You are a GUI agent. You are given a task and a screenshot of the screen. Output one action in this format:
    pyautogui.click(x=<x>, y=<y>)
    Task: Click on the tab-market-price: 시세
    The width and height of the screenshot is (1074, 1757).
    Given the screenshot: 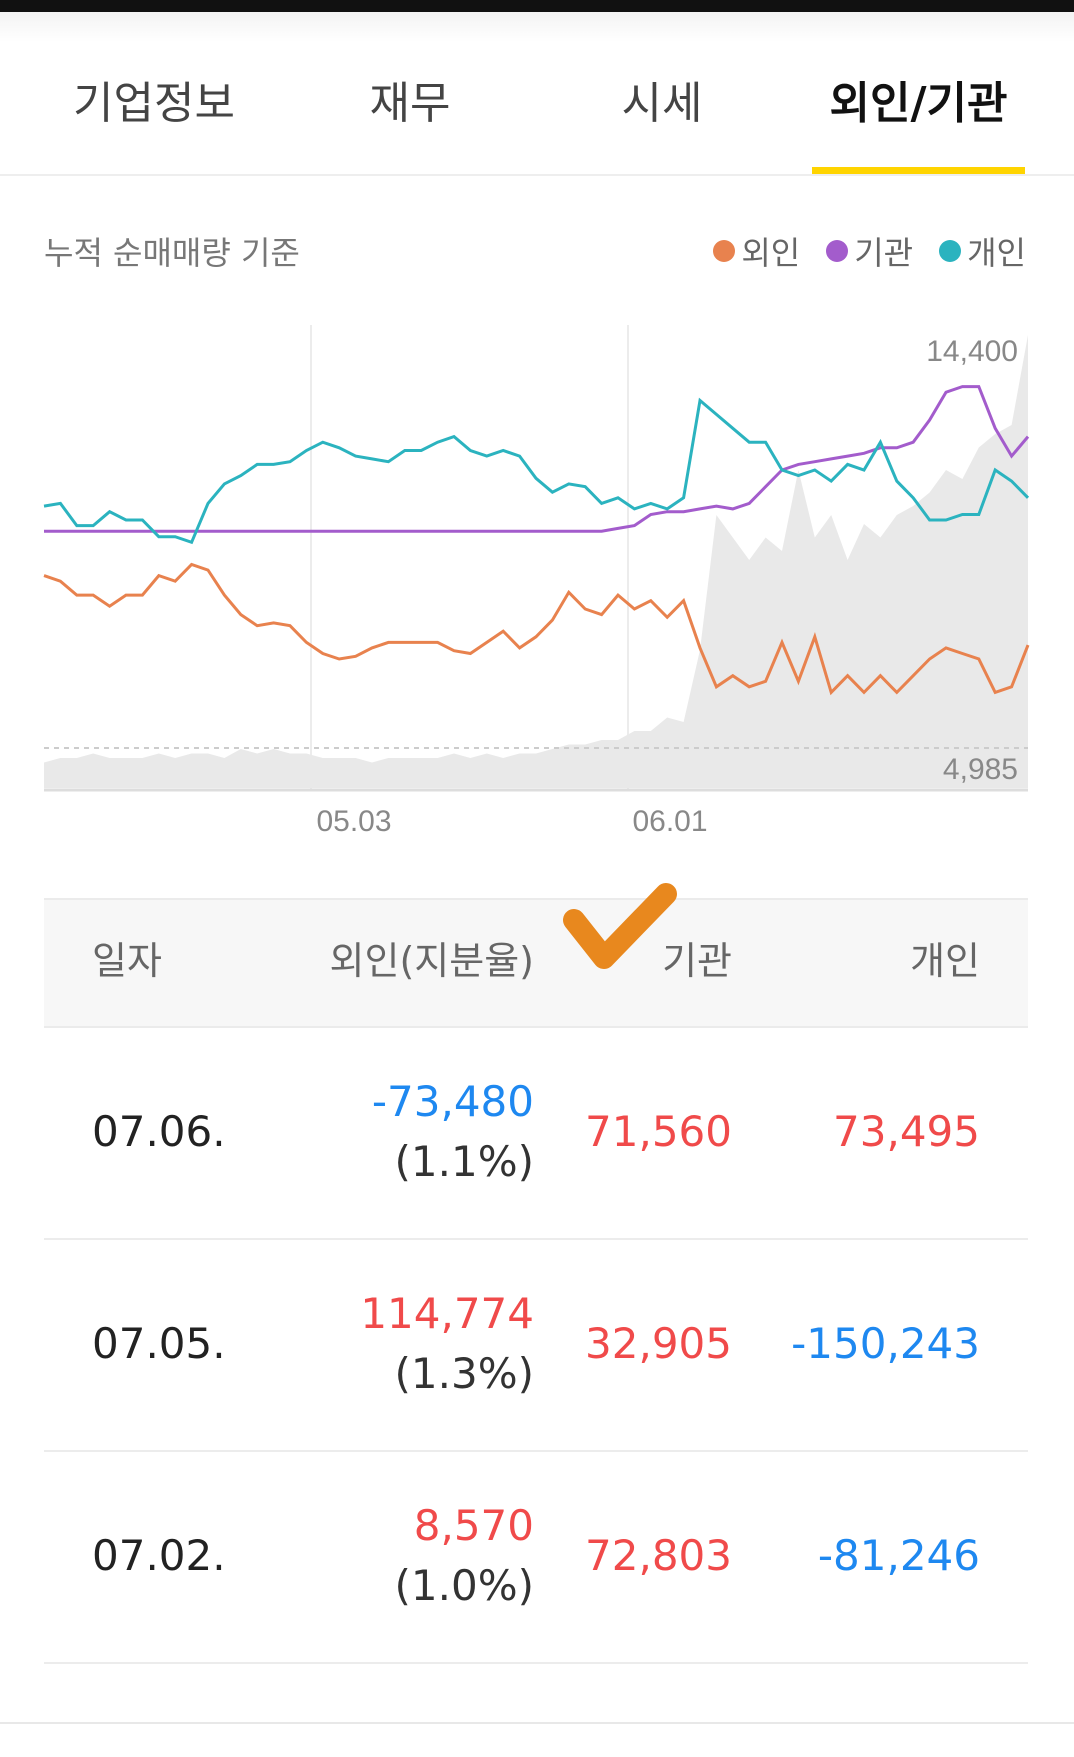 What is the action you would take?
    pyautogui.click(x=662, y=103)
    